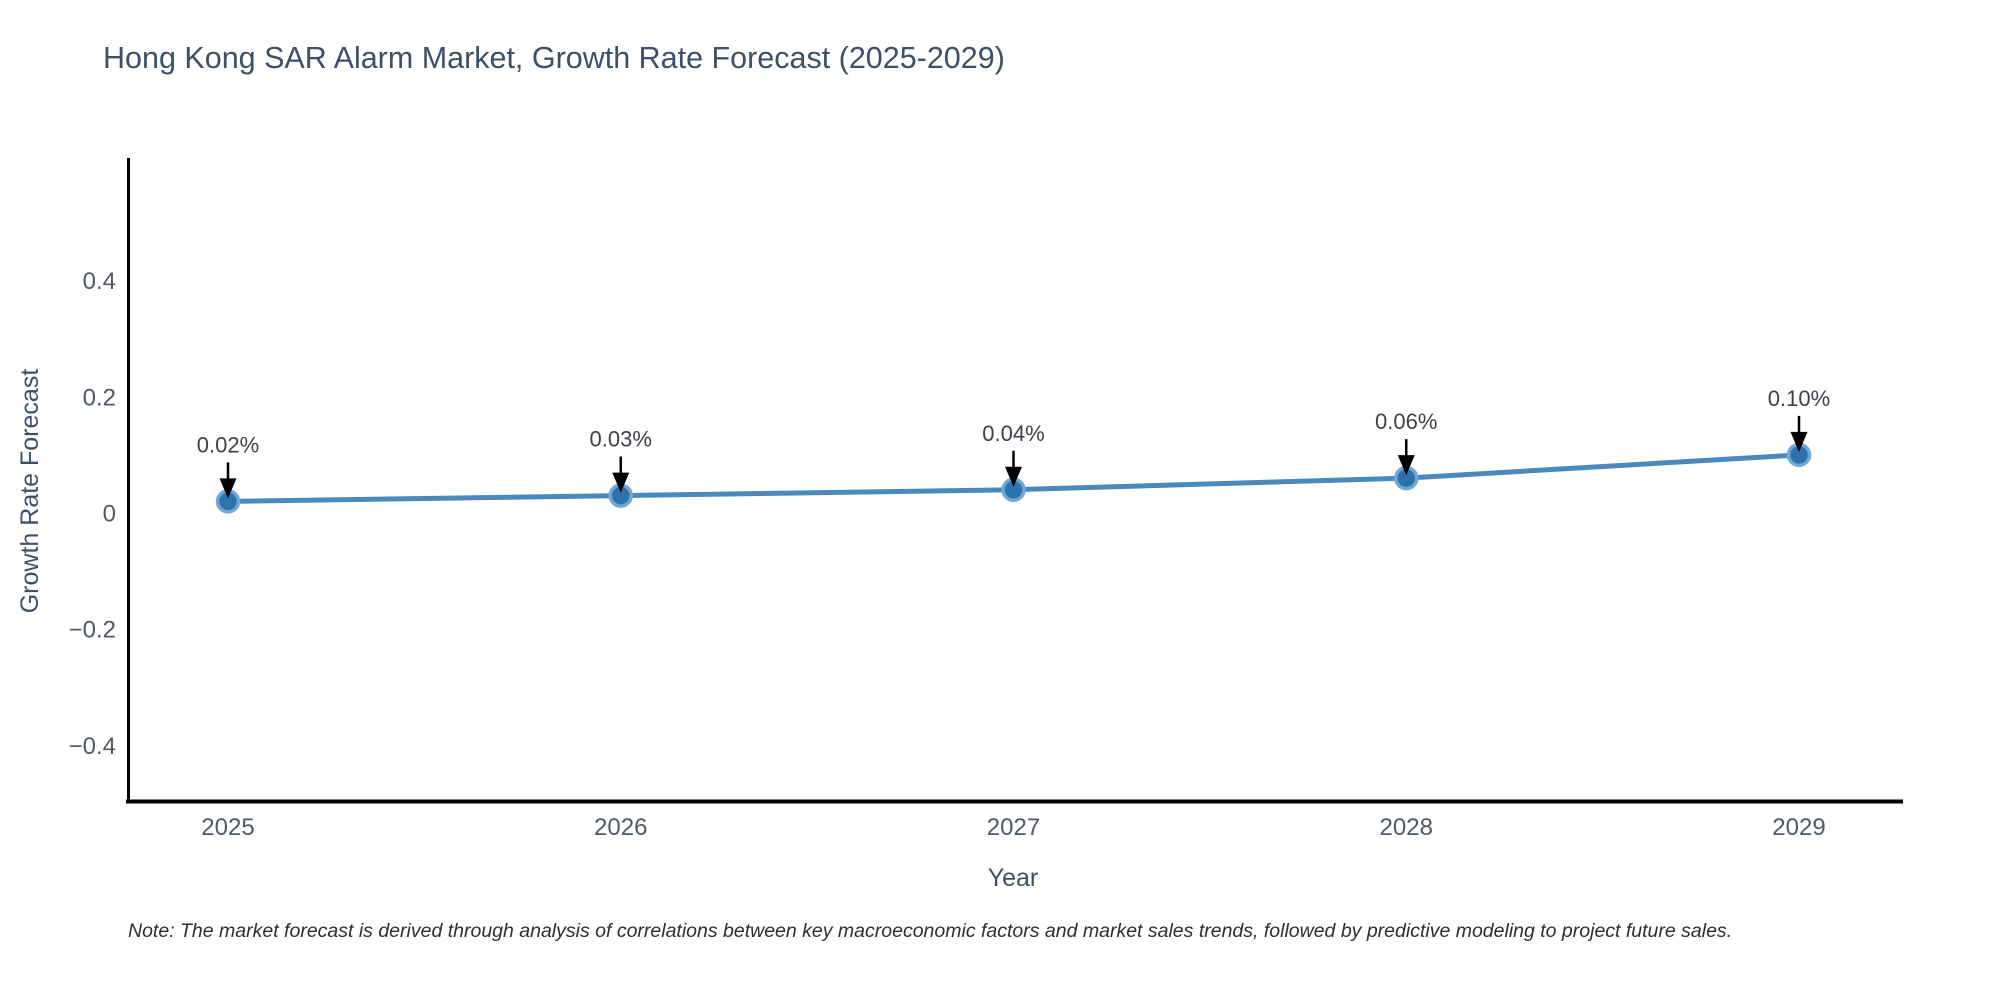 The height and width of the screenshot is (1000, 2000). I want to click on y-axis-title: Growth Rate Forecast, so click(30, 491).